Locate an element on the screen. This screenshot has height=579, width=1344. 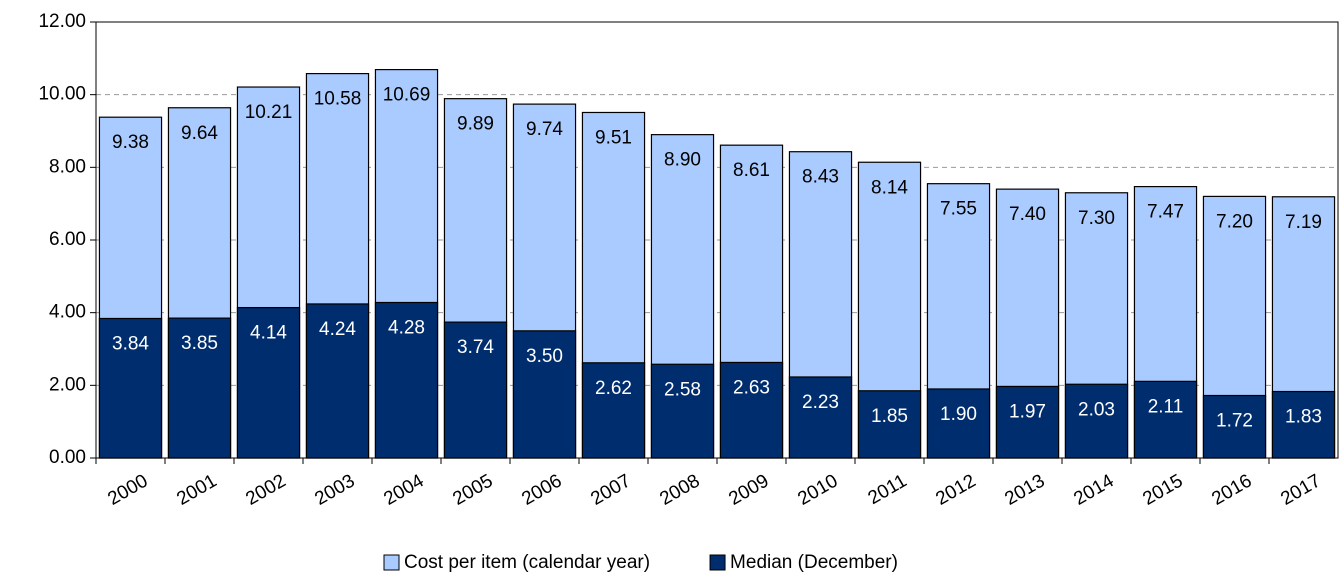
data-label: 1.97 is located at coordinates (1027, 411).